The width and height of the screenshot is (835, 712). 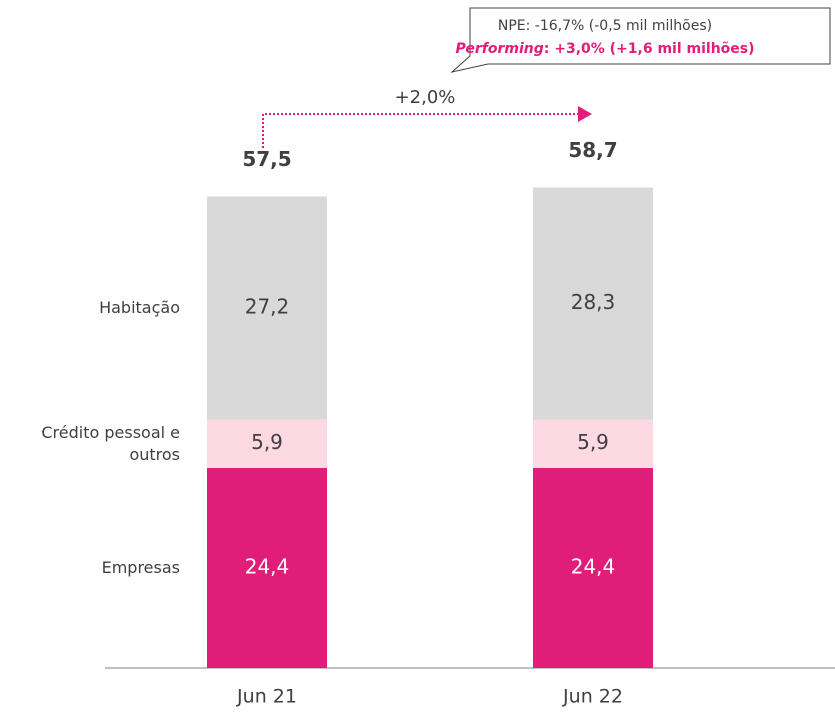 I want to click on legend-label: Crédito pessoal e outros, so click(x=110, y=443).